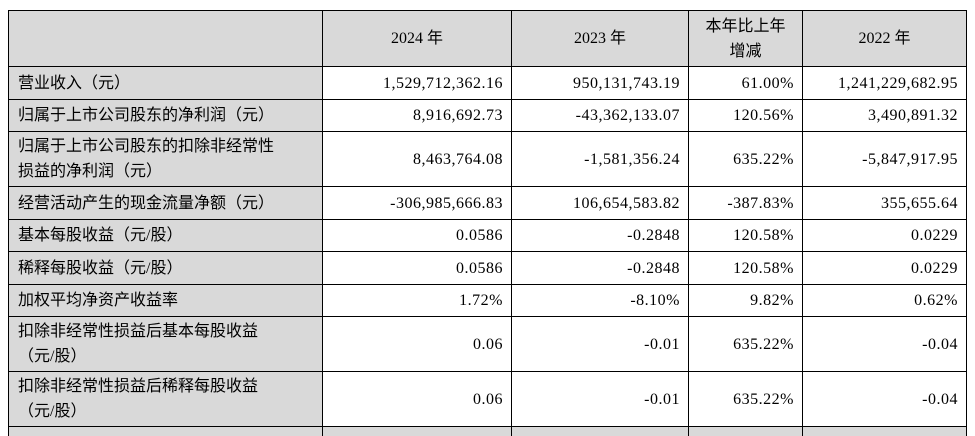 The width and height of the screenshot is (975, 436). I want to click on row-label: 扣除非经常性损益后稀释每股收益 （元/股）, so click(165, 399).